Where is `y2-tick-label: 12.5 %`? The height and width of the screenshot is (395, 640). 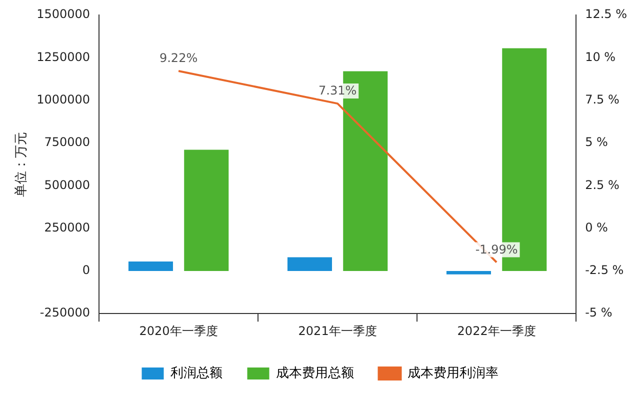 y2-tick-label: 12.5 % is located at coordinates (606, 14).